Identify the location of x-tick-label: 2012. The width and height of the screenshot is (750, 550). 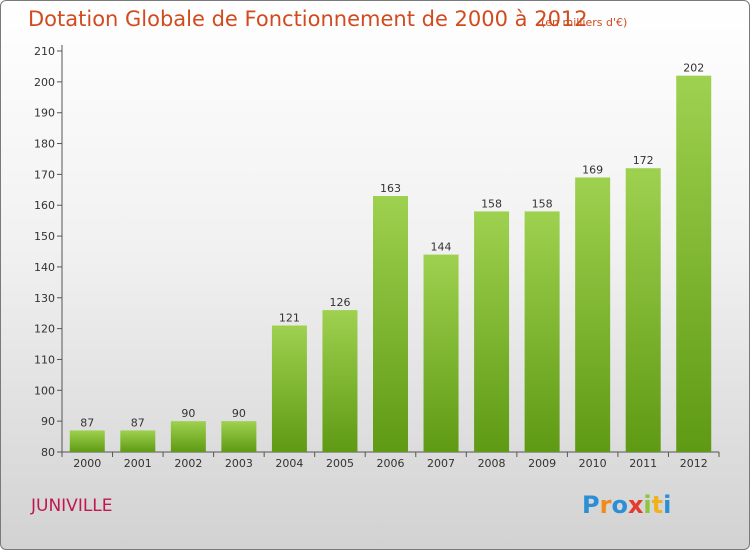
(694, 463).